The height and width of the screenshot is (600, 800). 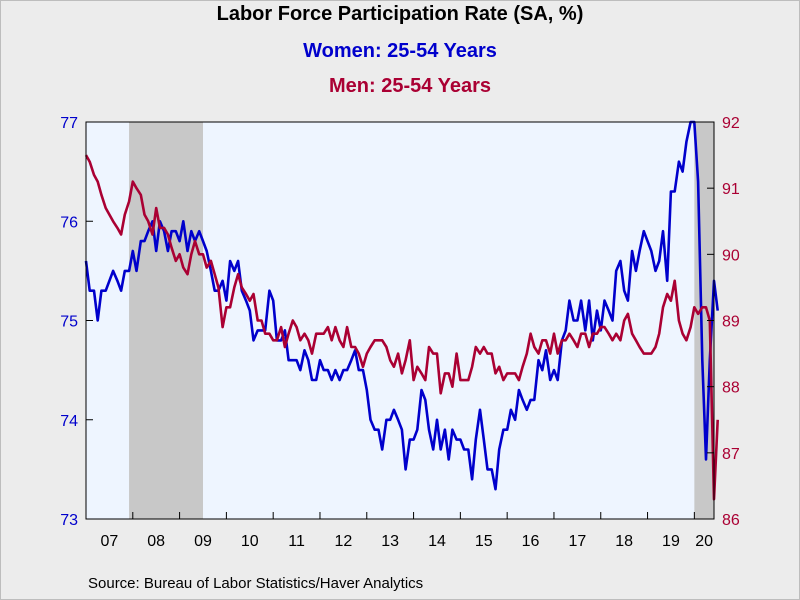 I want to click on left-tick-label: 75, so click(x=69, y=322).